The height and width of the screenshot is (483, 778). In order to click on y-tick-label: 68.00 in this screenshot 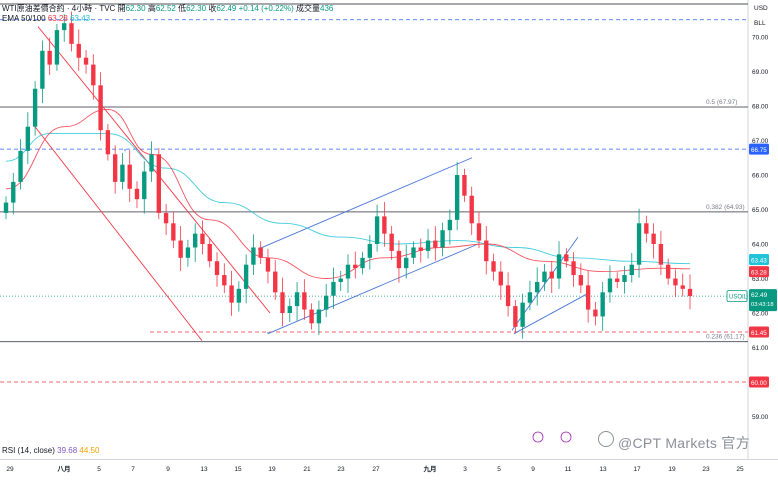, I will do `click(760, 107)`.